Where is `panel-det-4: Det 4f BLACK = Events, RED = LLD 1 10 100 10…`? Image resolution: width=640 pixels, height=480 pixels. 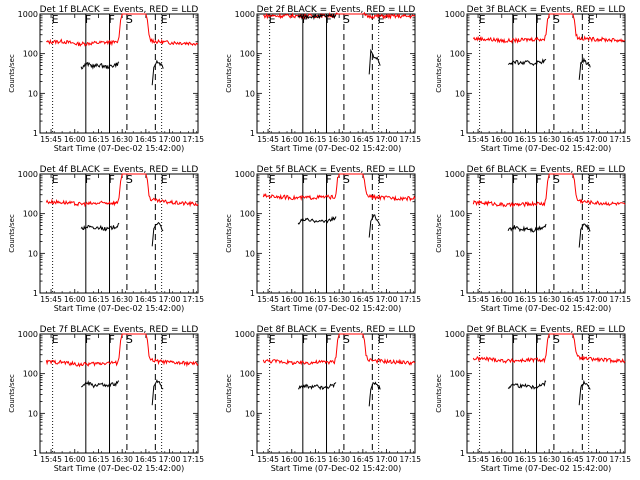
panel-det-4: Det 4f BLACK = Events, RED = LLD 1 10 100 10… is located at coordinates (106, 239).